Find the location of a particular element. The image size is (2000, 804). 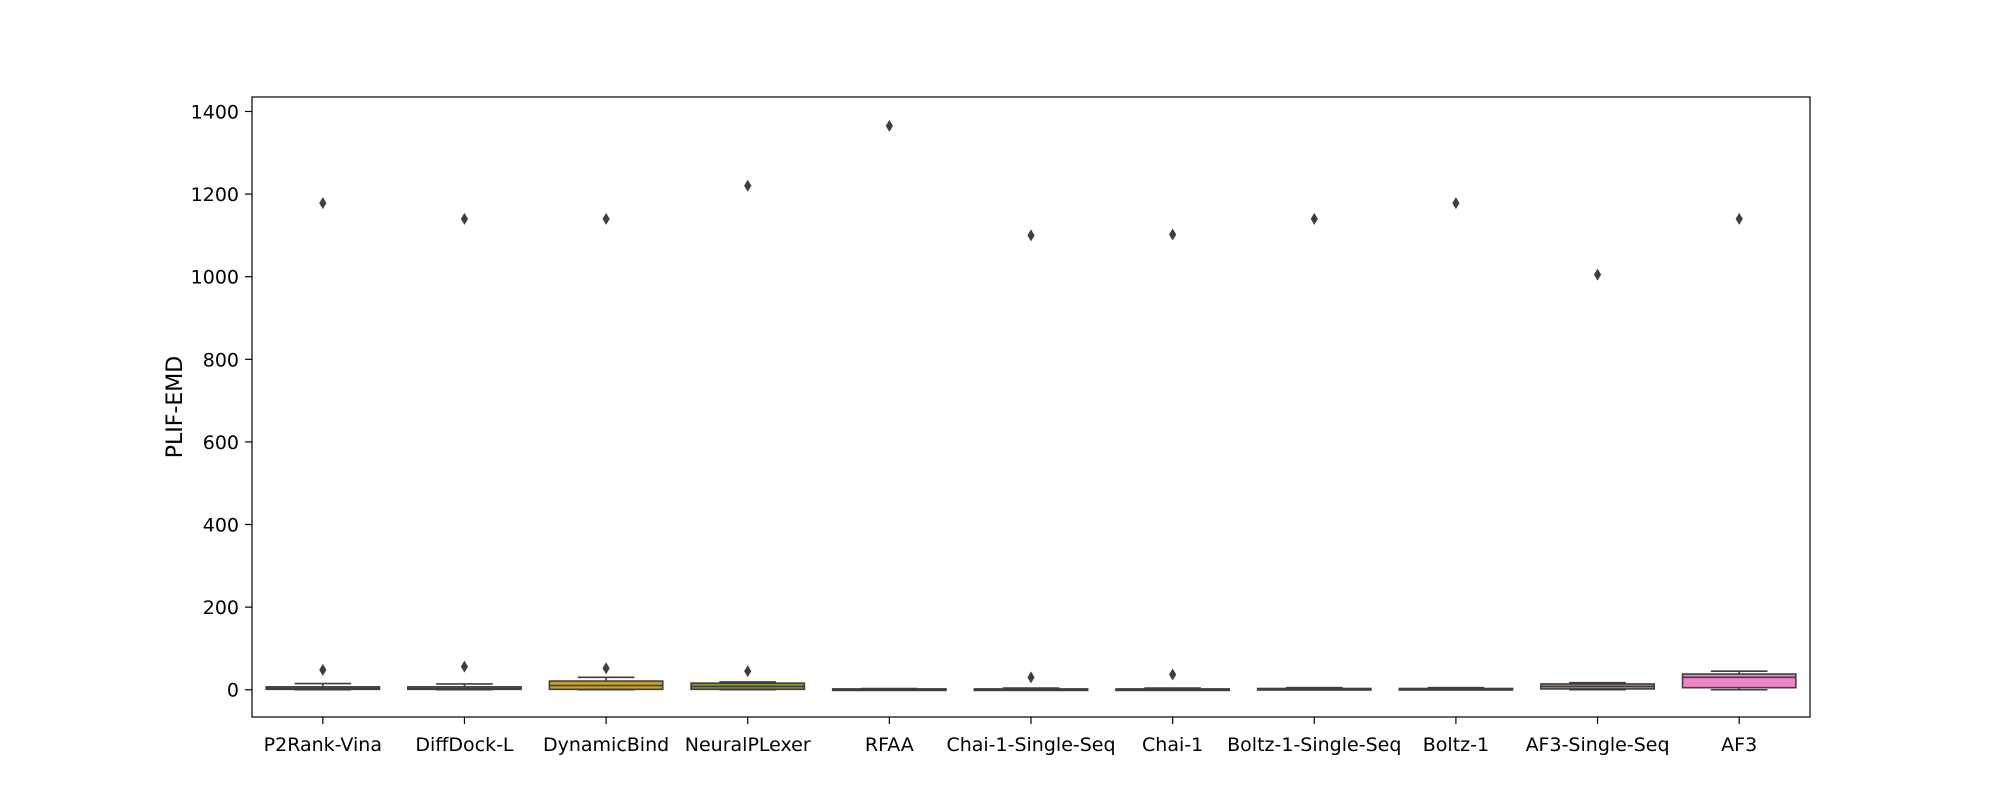

x-tick-label: Chai-1-Single-Seq is located at coordinates (1030, 745).